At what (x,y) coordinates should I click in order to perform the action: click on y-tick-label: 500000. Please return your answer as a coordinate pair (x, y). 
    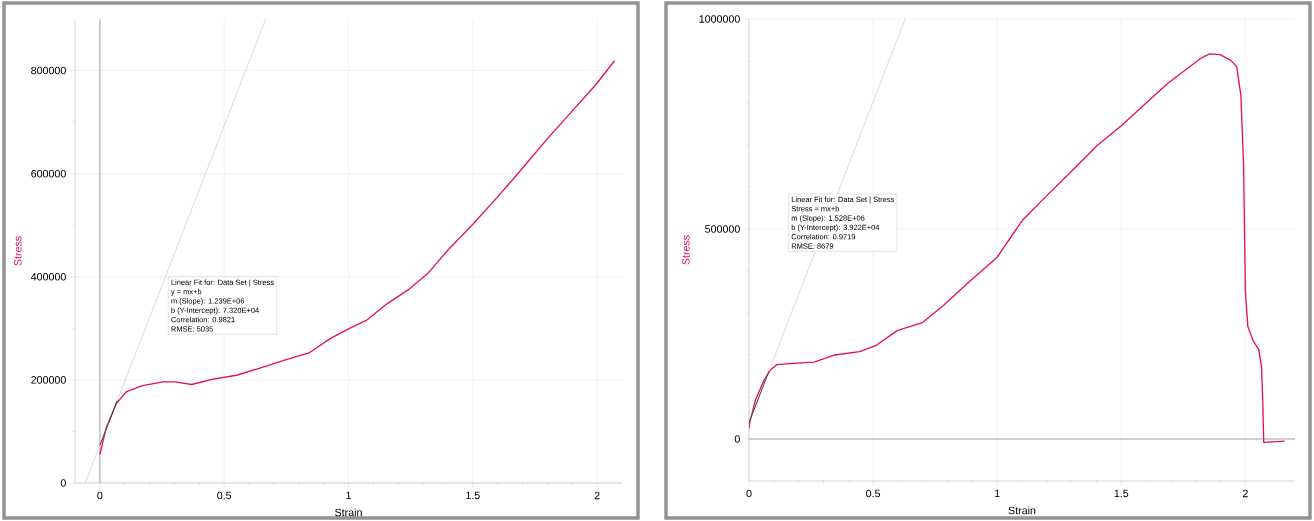
    Looking at the image, I should click on (722, 229).